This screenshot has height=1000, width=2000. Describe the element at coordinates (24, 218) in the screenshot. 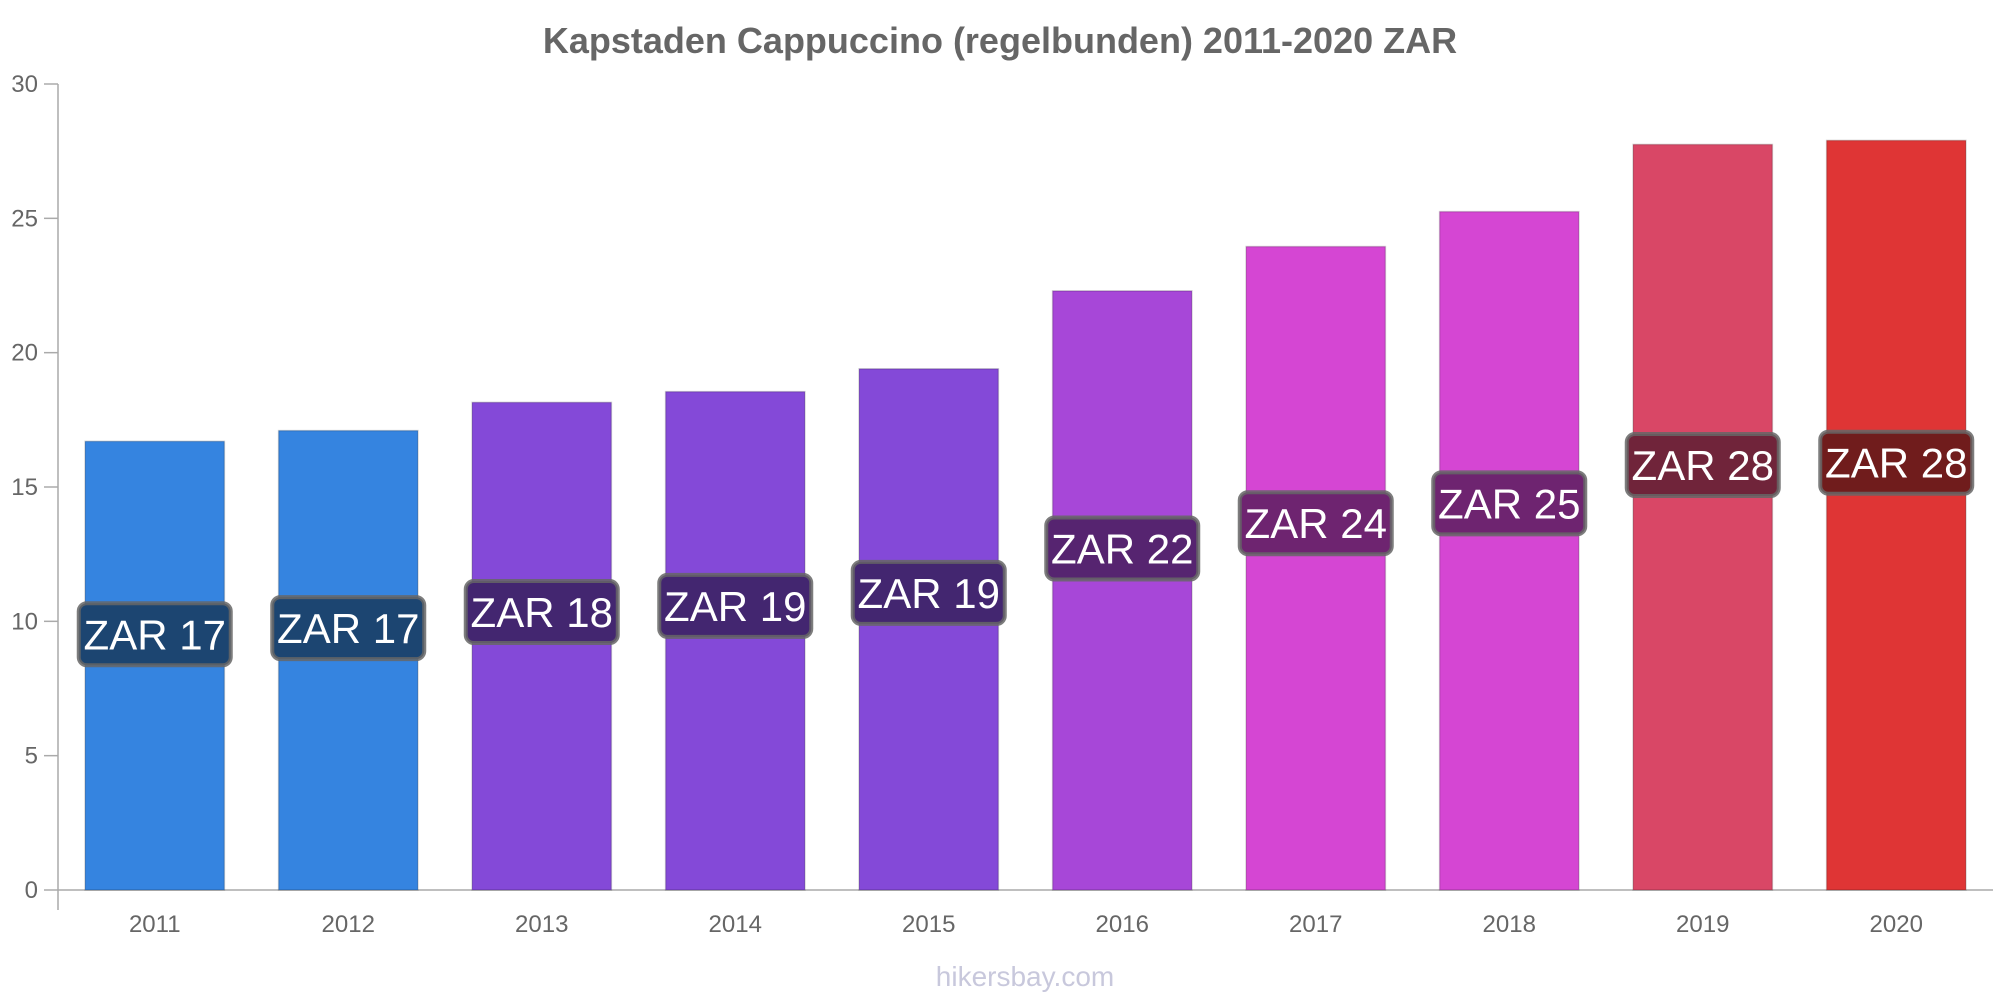

I see `y-tick-label: 25` at that location.